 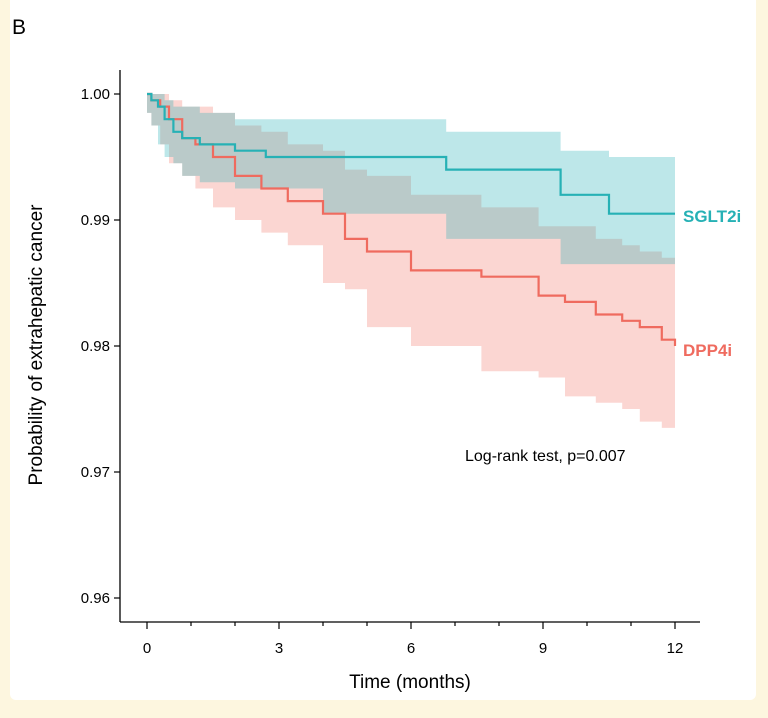 I want to click on panel-label: B, so click(x=19, y=27).